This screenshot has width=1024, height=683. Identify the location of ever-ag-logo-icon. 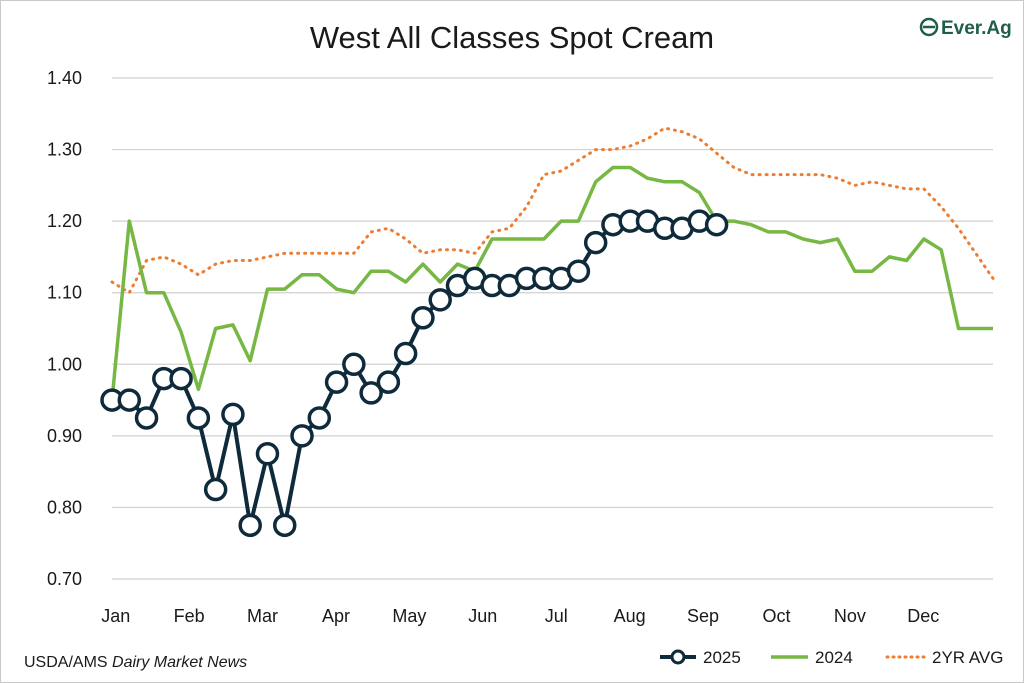
(929, 27).